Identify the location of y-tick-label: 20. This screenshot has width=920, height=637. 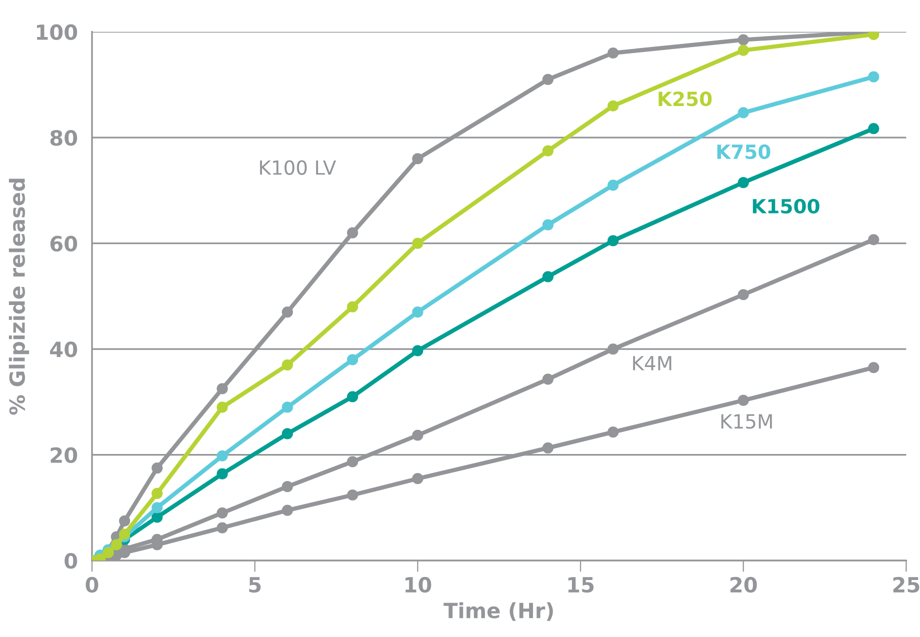
(64, 455).